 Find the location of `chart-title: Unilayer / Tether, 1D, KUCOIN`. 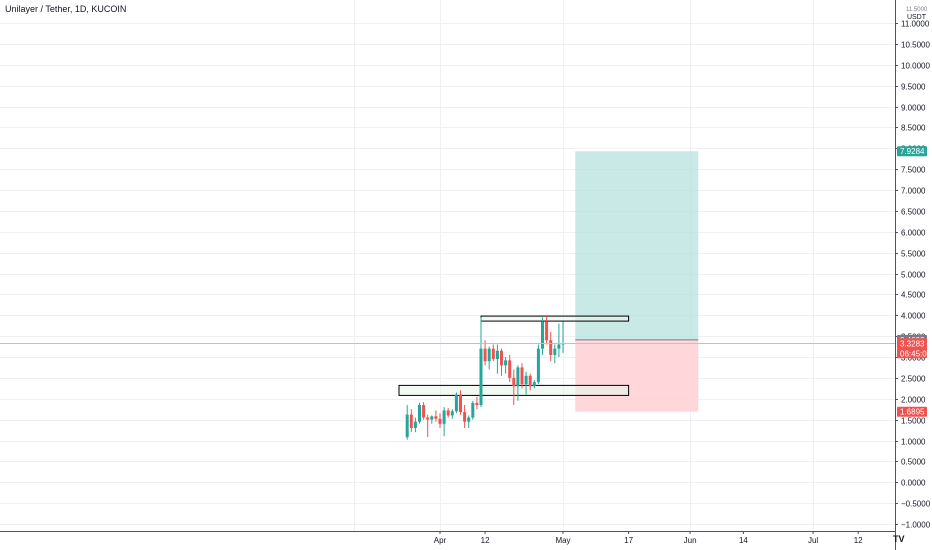

chart-title: Unilayer / Tether, 1D, KUCOIN is located at coordinates (65, 9).